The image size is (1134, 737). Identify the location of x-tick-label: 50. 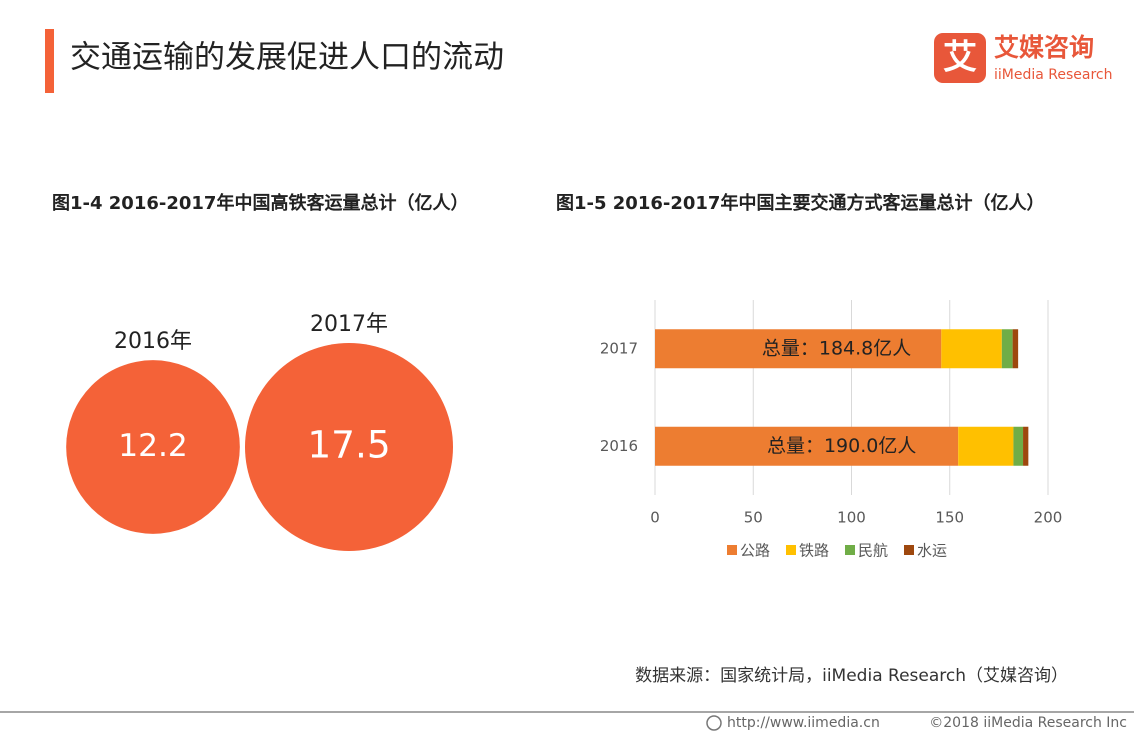
(753, 518).